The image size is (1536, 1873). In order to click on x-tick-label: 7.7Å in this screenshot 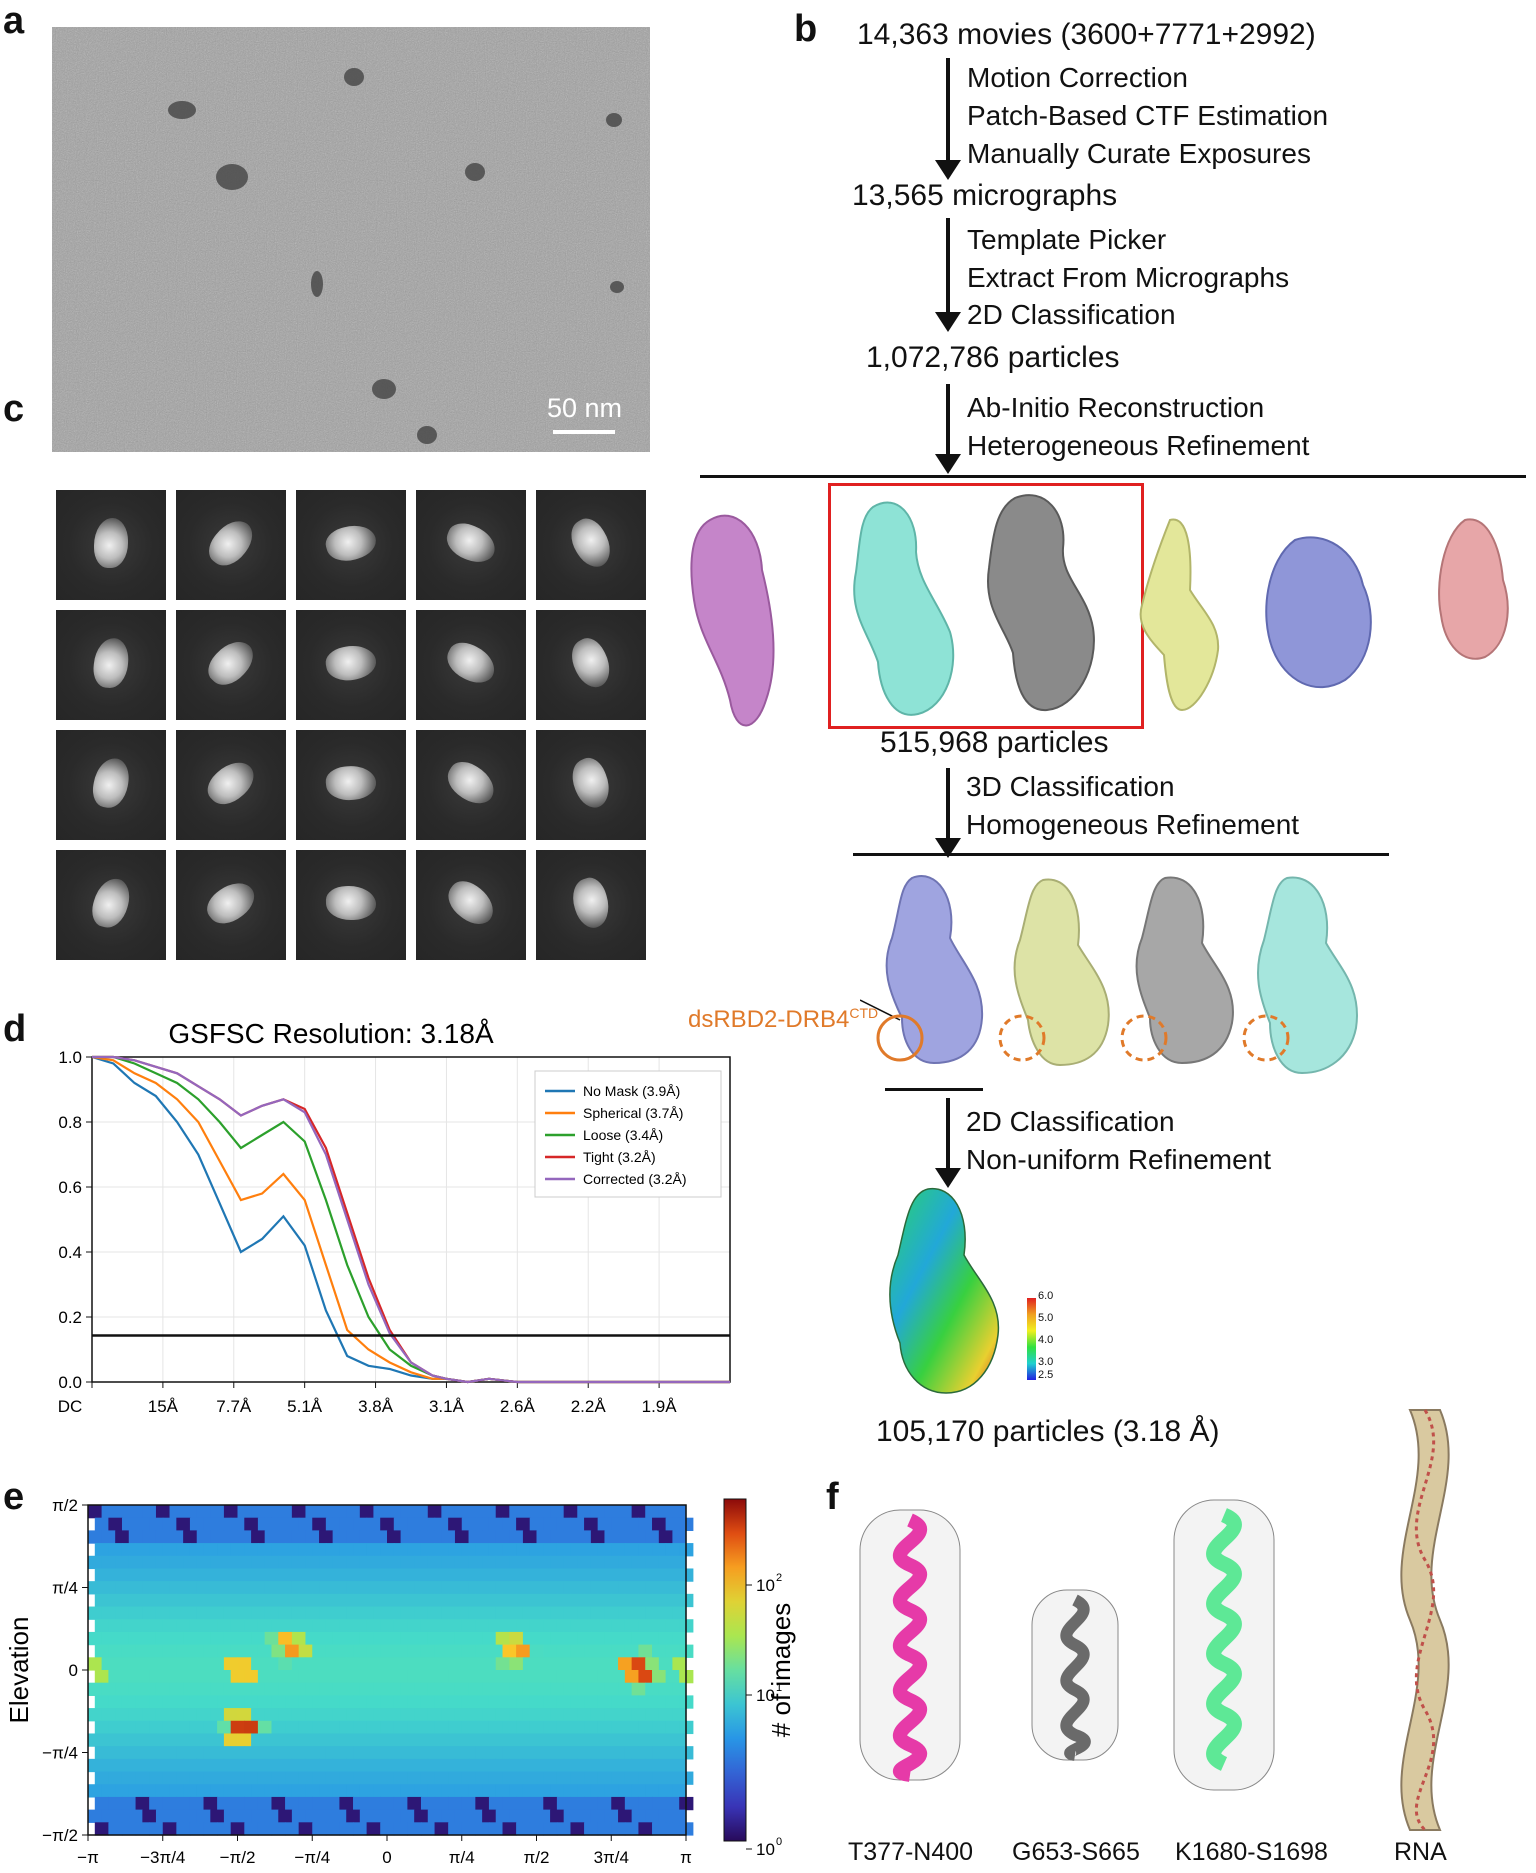, I will do `click(234, 1406)`.